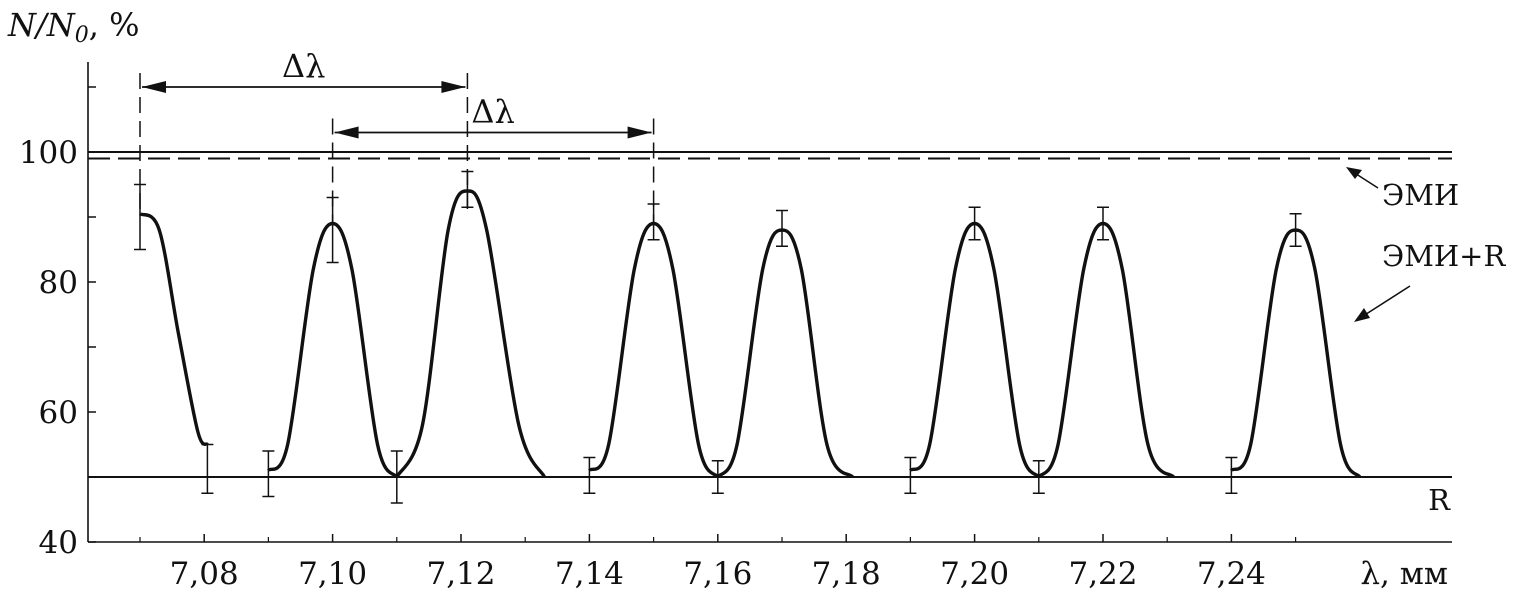 This screenshot has height=599, width=1526. I want to click on y-tick-label: 40, so click(58, 543).